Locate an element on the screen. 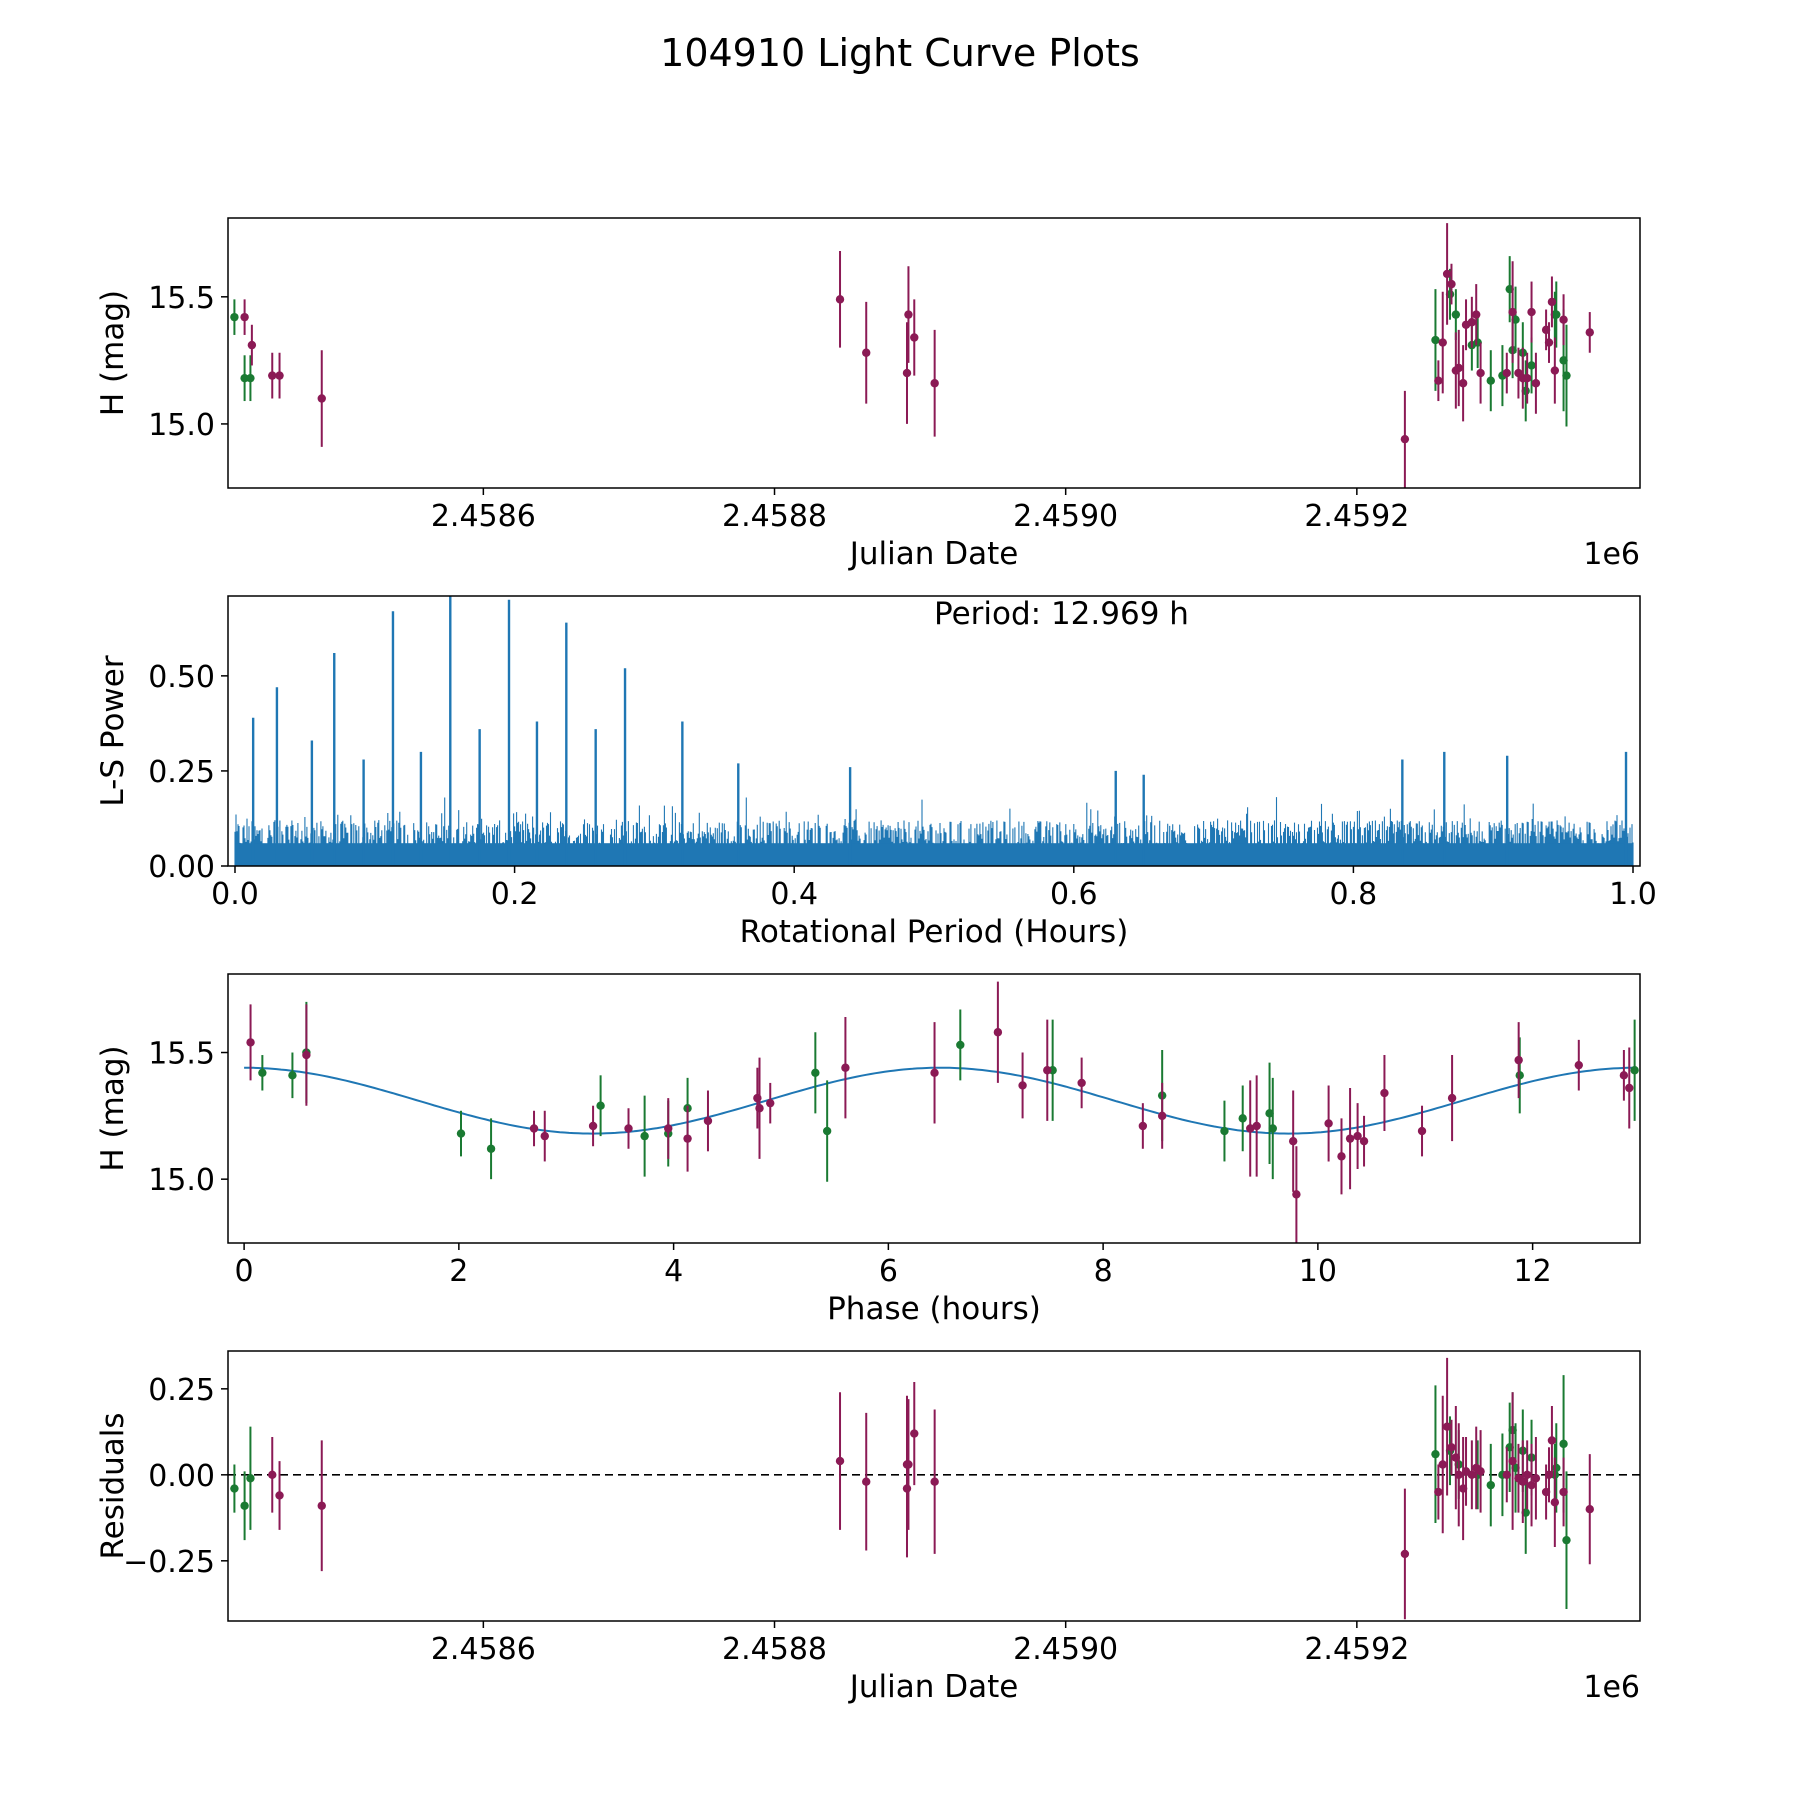  x-tick-label: 1.0 is located at coordinates (1633, 894).